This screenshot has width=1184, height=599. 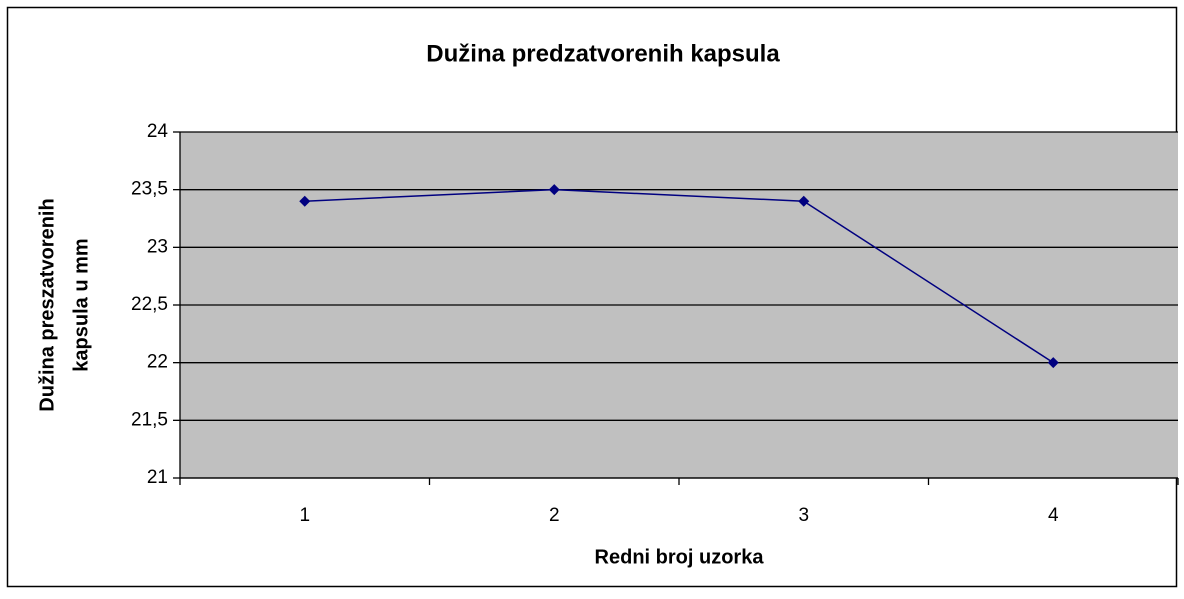 I want to click on x-tick-label: 3, so click(x=803, y=515).